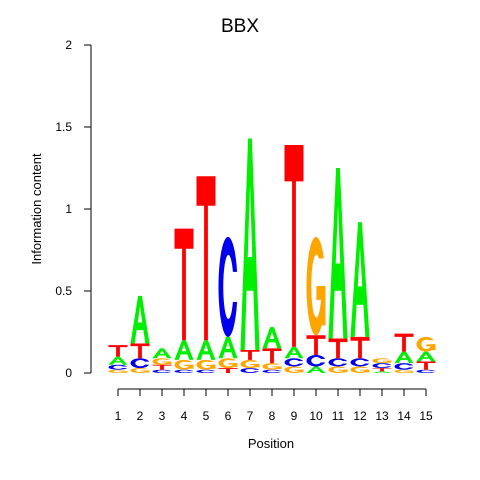 This screenshot has height=480, width=480. Describe the element at coordinates (228, 416) in the screenshot. I see `x-tick-label: 6` at that location.